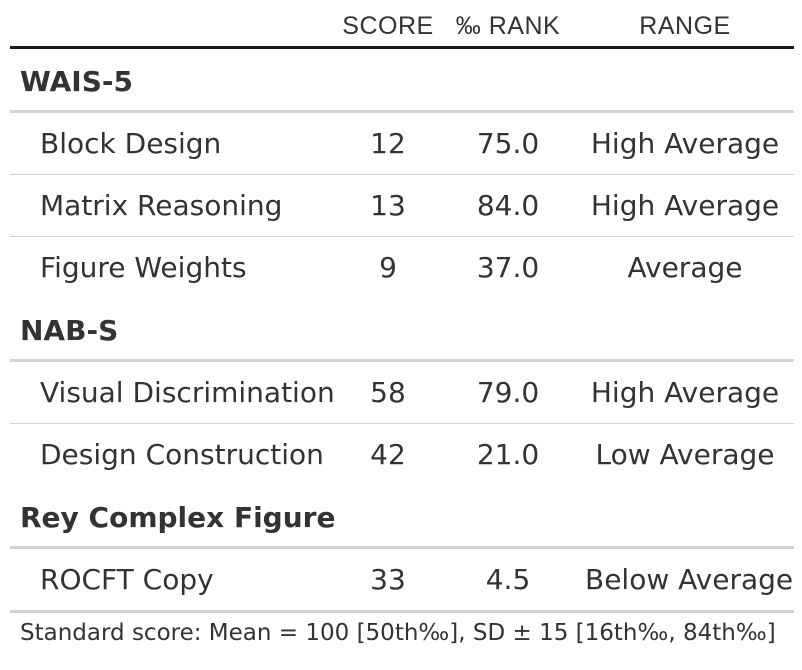 The width and height of the screenshot is (802, 670). Describe the element at coordinates (388, 26) in the screenshot. I see `column-header-score: SCORE` at that location.